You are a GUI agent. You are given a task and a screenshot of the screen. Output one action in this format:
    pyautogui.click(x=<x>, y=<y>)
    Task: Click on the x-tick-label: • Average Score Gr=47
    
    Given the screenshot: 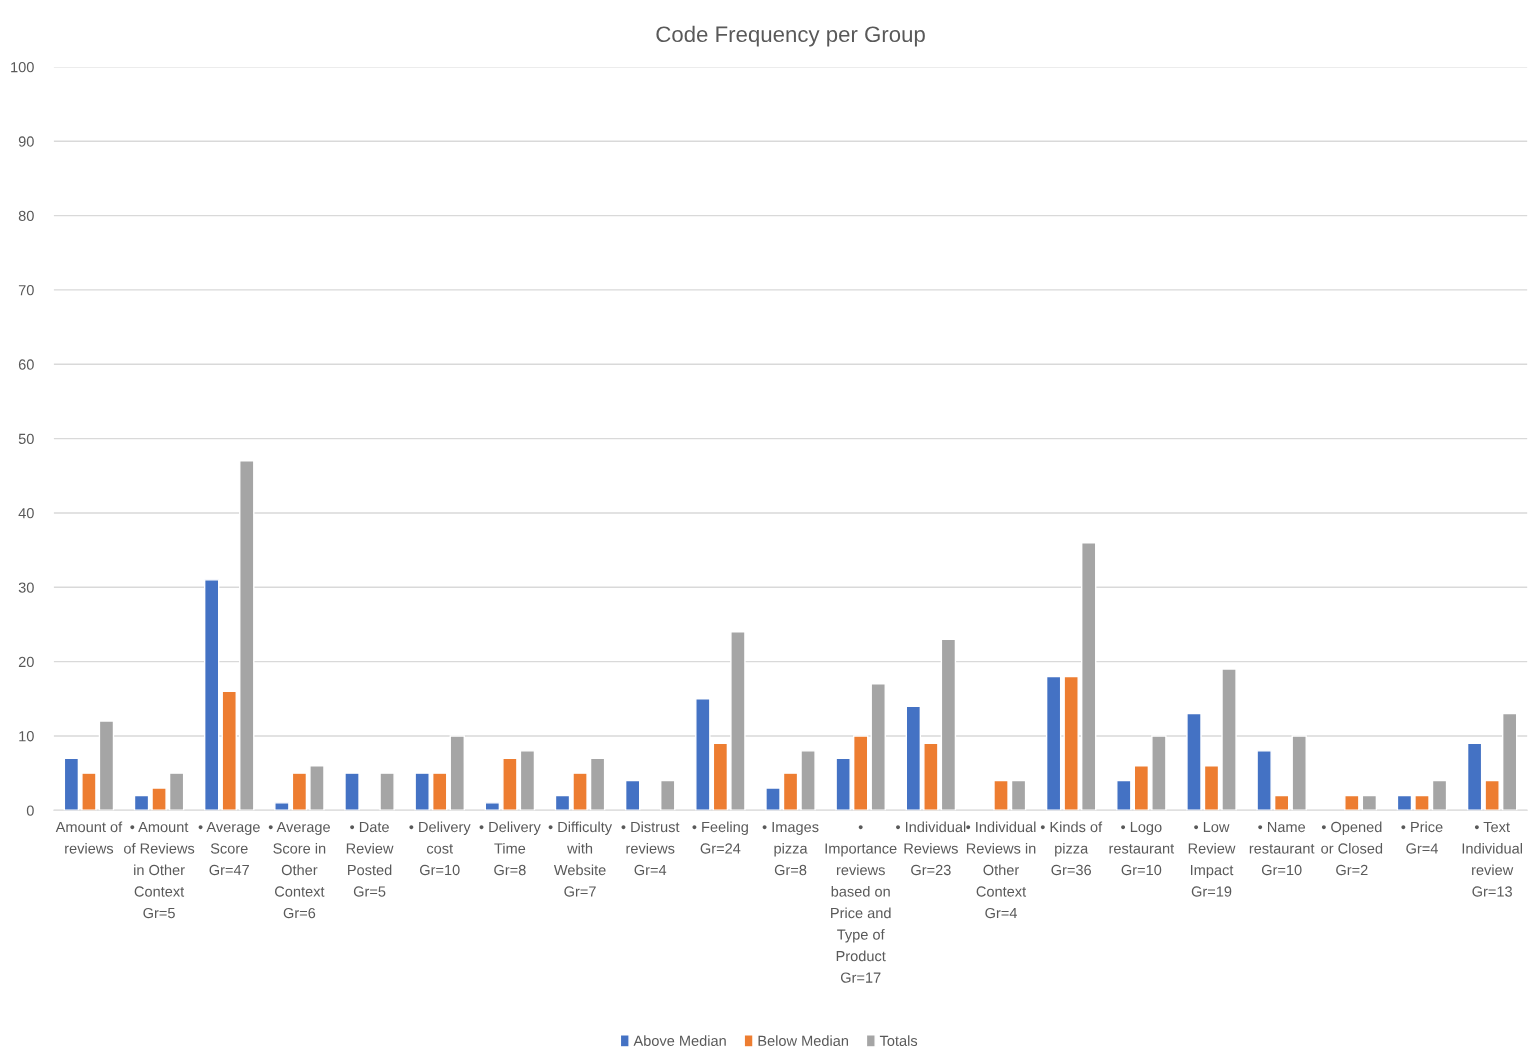 What is the action you would take?
    pyautogui.click(x=229, y=848)
    